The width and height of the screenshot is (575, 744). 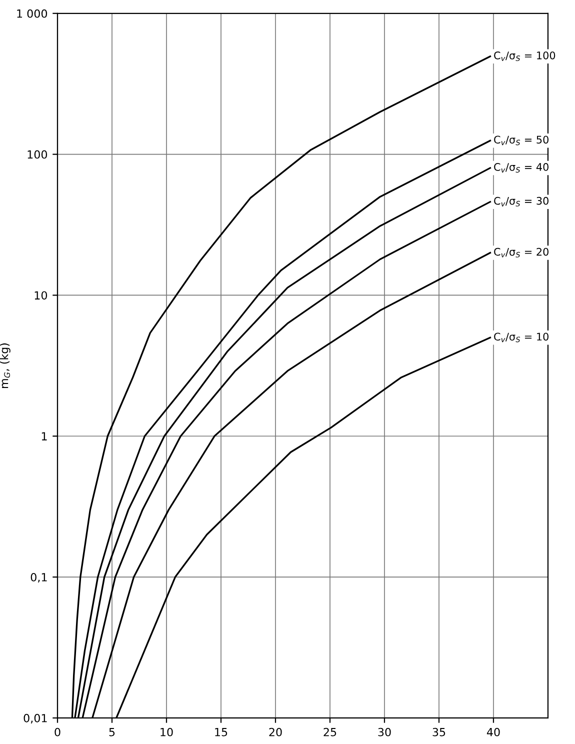 What do you see at coordinates (41, 295) in the screenshot?
I see `y-tick-label: 10` at bounding box center [41, 295].